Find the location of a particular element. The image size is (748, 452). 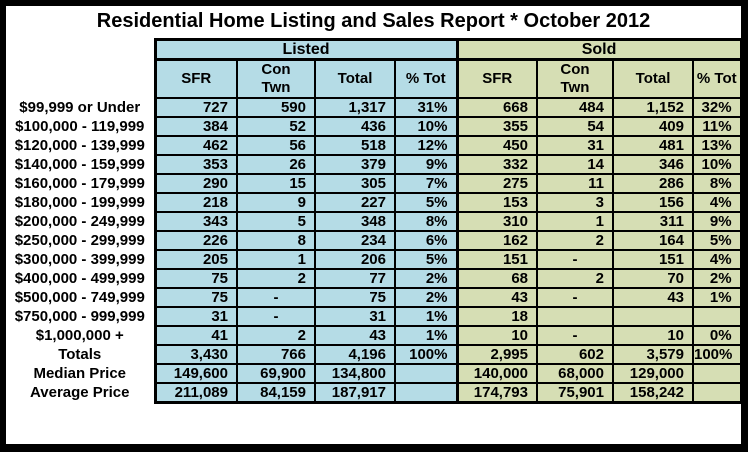

data-cell-listed-pct-tot: 31% is located at coordinates (426, 107).